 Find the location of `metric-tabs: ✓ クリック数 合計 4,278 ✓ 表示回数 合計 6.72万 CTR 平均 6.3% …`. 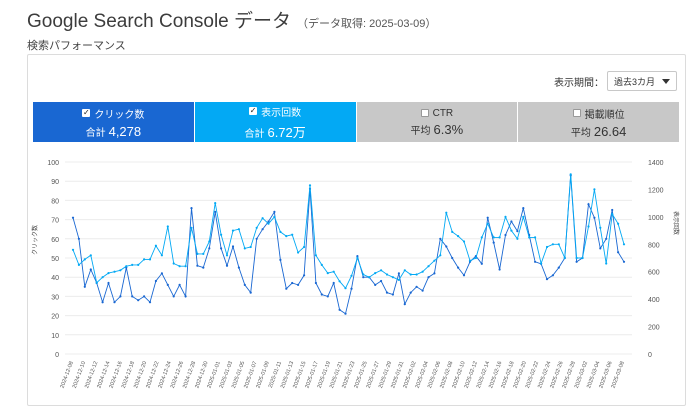

metric-tabs: ✓ クリック数 合計 4,278 ✓ 表示回数 合計 6.72万 CTR 平均 6.3% … is located at coordinates (356, 122).